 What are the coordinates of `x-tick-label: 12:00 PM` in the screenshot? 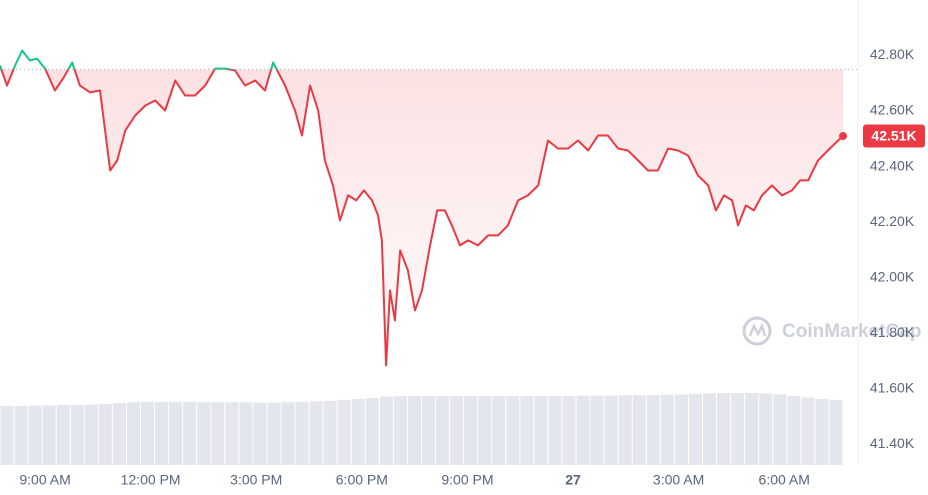 It's located at (151, 480).